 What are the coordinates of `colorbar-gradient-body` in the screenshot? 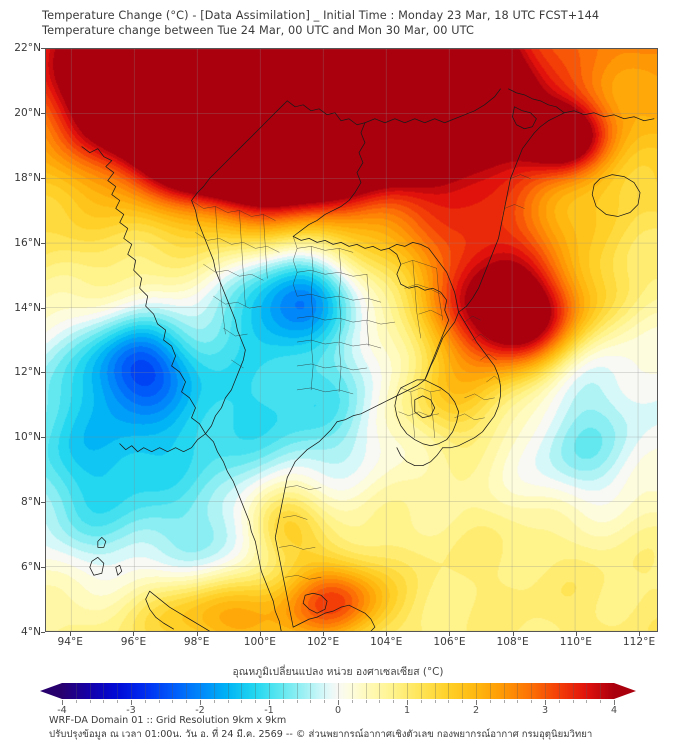 It's located at (338, 691).